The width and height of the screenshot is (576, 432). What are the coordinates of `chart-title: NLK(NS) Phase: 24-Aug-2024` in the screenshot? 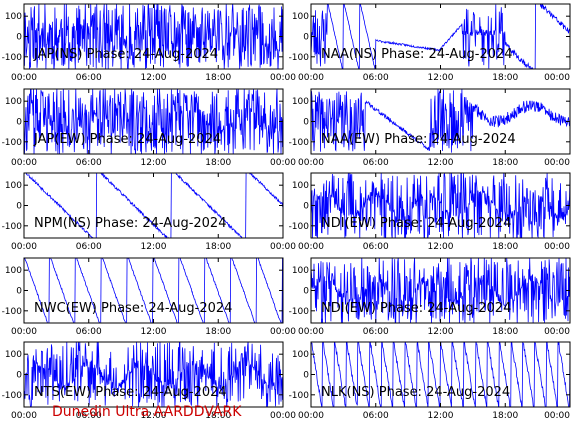 It's located at (415, 392).